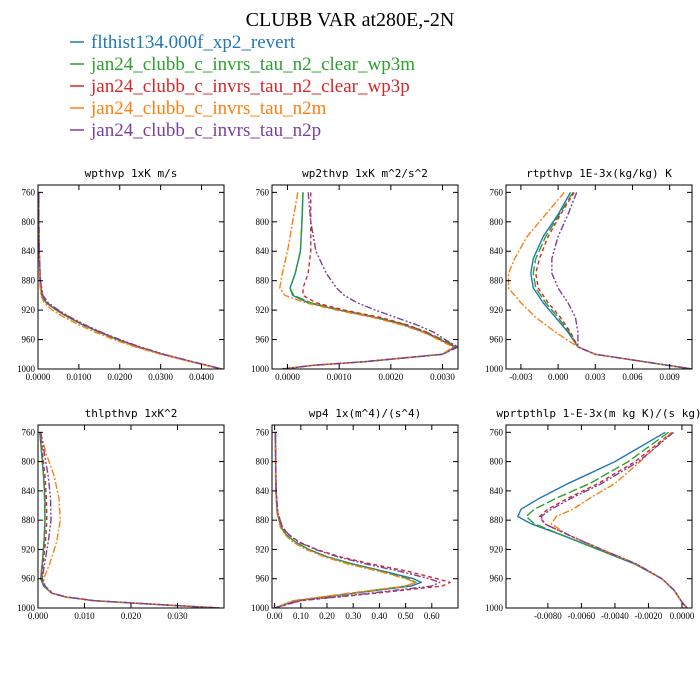 The image size is (700, 700). I want to click on legend-label: jan24_clubb_c_invrs_tau_n2p, so click(205, 130).